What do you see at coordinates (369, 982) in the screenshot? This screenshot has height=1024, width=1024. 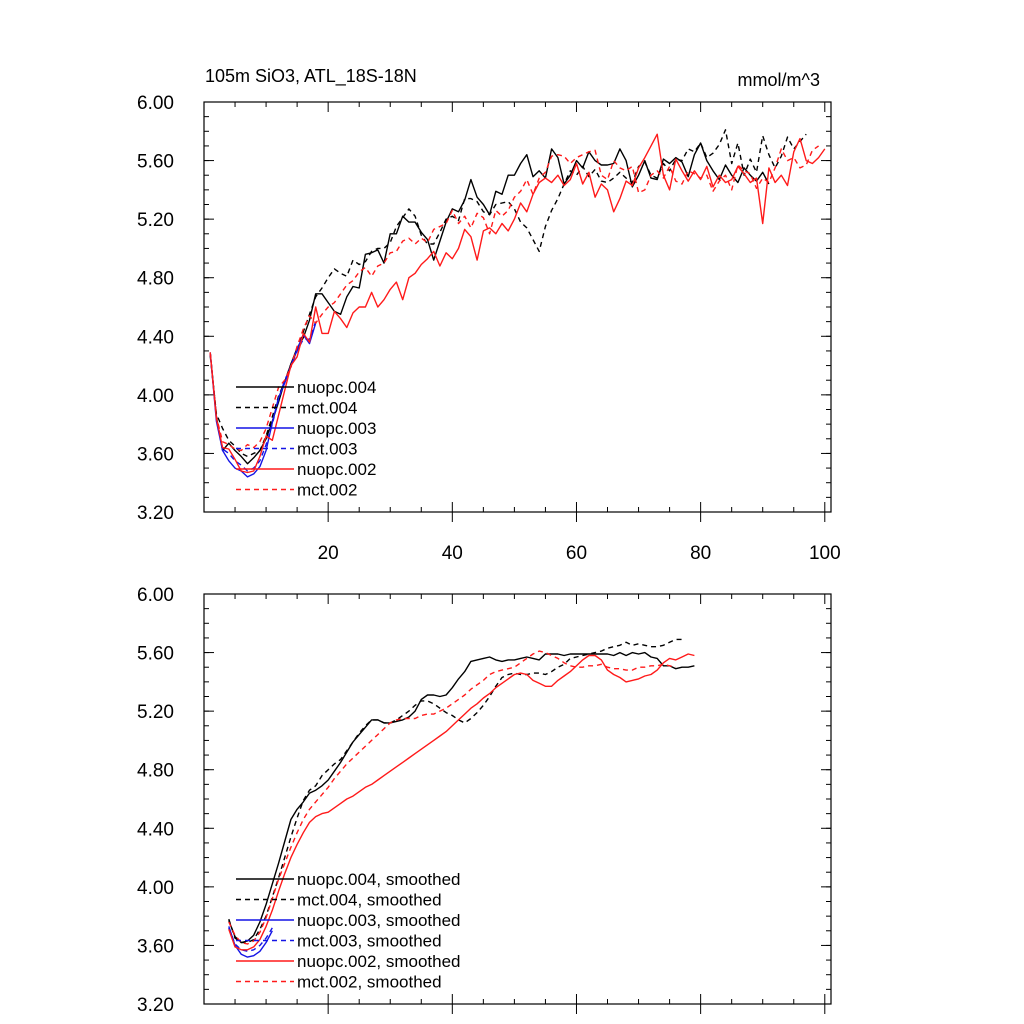 I see `legend-label: mct.002, smoothed` at bounding box center [369, 982].